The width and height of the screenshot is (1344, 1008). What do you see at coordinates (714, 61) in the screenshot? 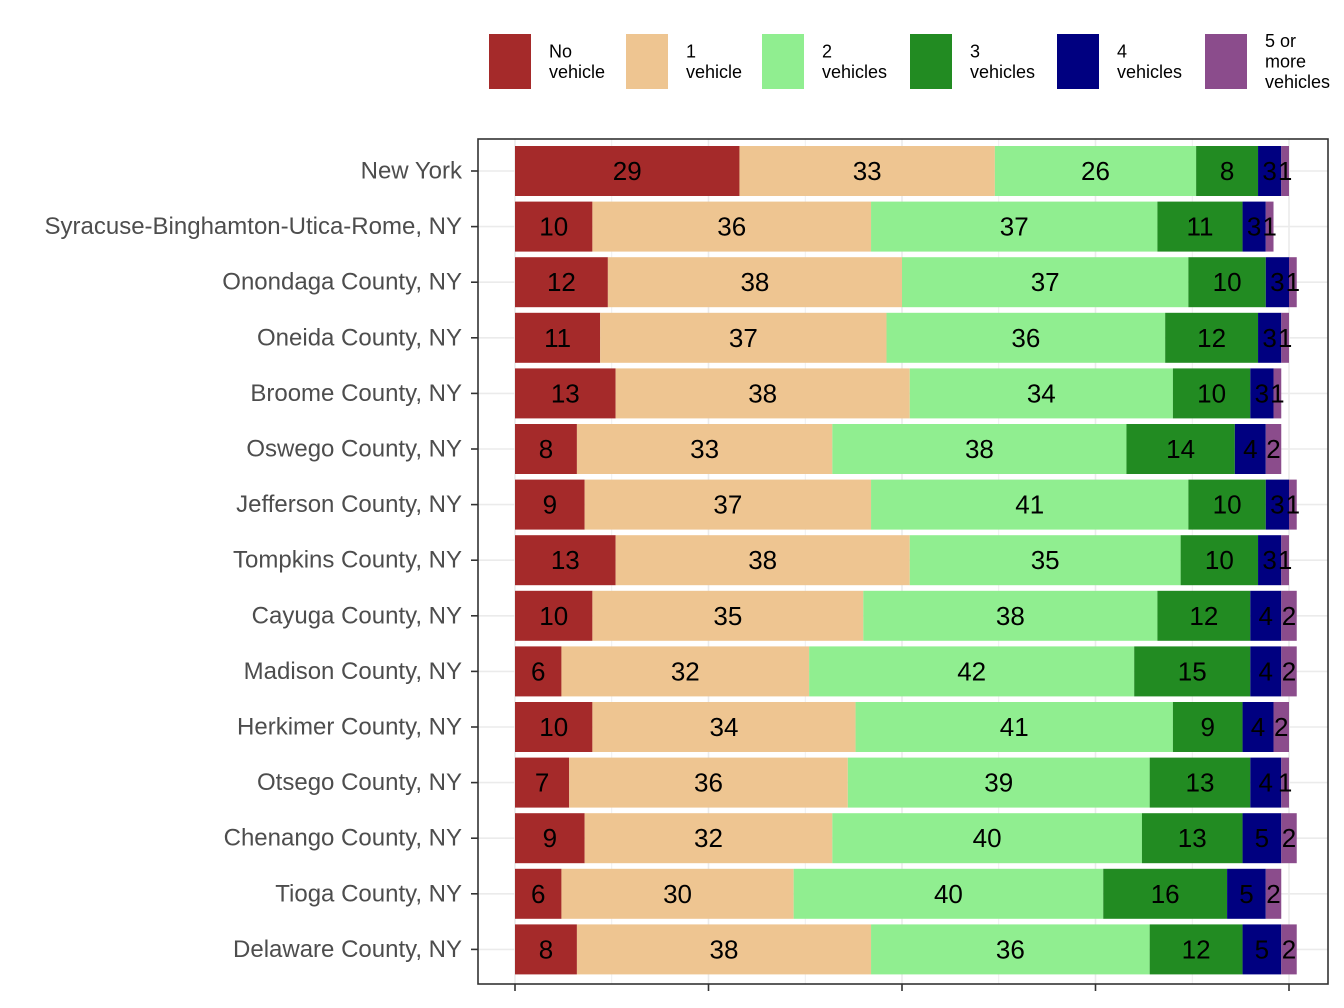
I see `legend-label: 1 vehicle` at bounding box center [714, 61].